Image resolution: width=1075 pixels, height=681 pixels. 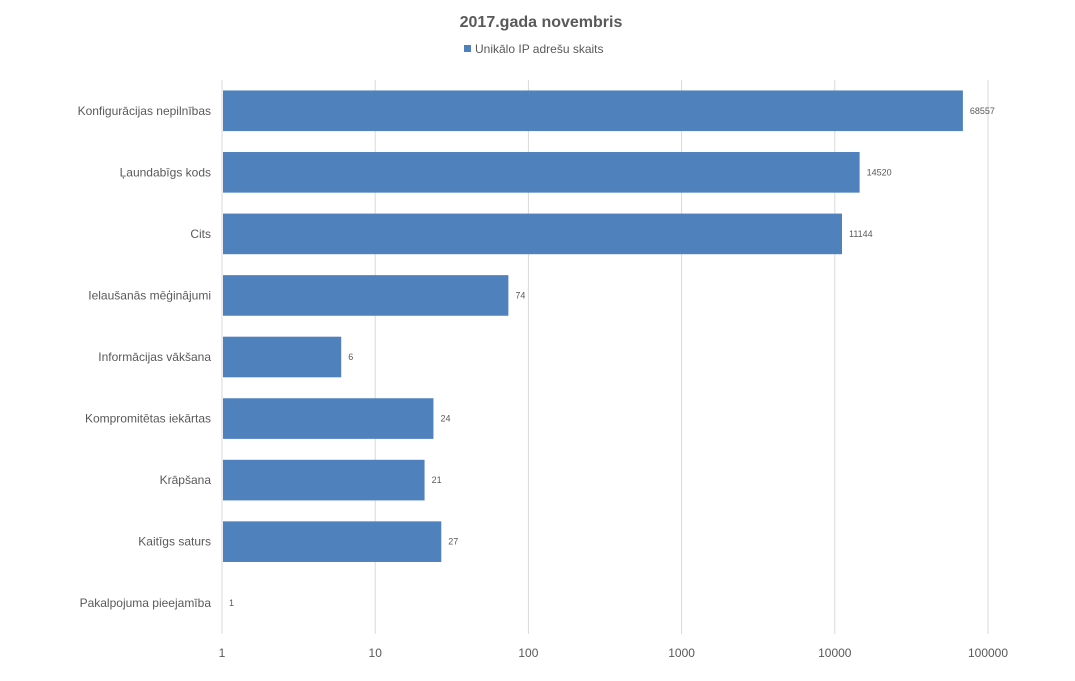 I want to click on legend-swatch, so click(x=467, y=48).